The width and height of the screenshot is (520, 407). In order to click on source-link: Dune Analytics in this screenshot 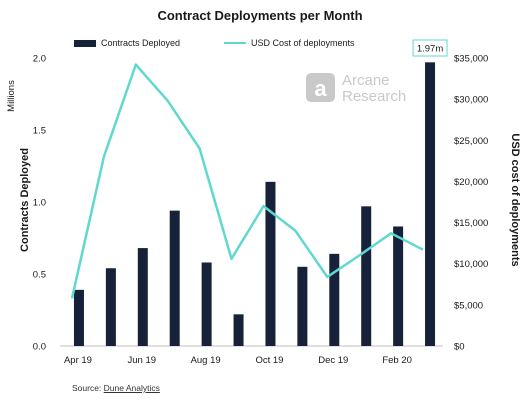, I will do `click(131, 388)`.